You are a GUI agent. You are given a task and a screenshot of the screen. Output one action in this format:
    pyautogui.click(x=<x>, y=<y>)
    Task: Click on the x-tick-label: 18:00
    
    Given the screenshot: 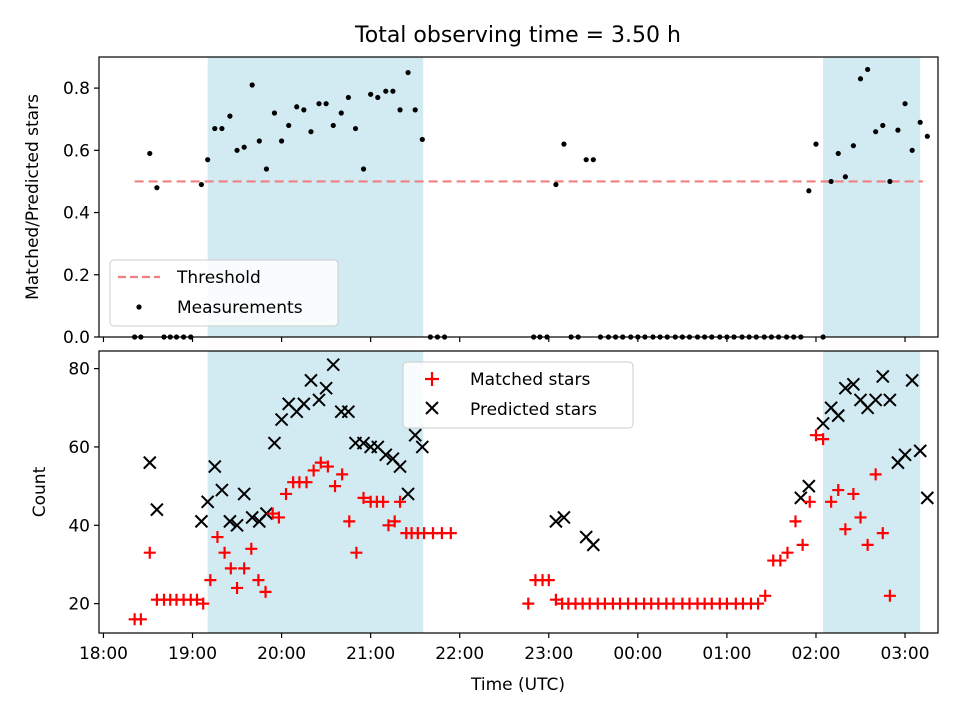 What is the action you would take?
    pyautogui.click(x=103, y=654)
    